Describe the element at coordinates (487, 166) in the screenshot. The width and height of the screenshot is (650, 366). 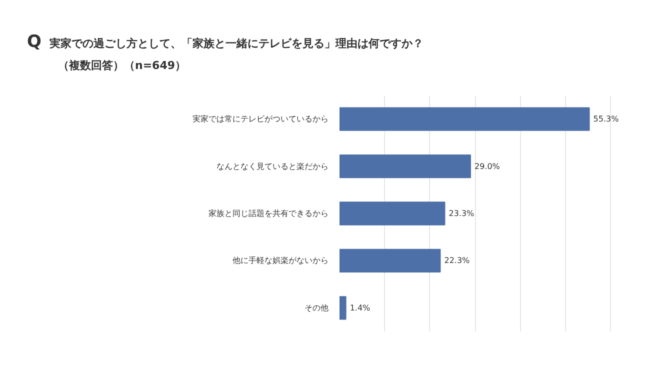
I see `data-label: 29.0%` at that location.